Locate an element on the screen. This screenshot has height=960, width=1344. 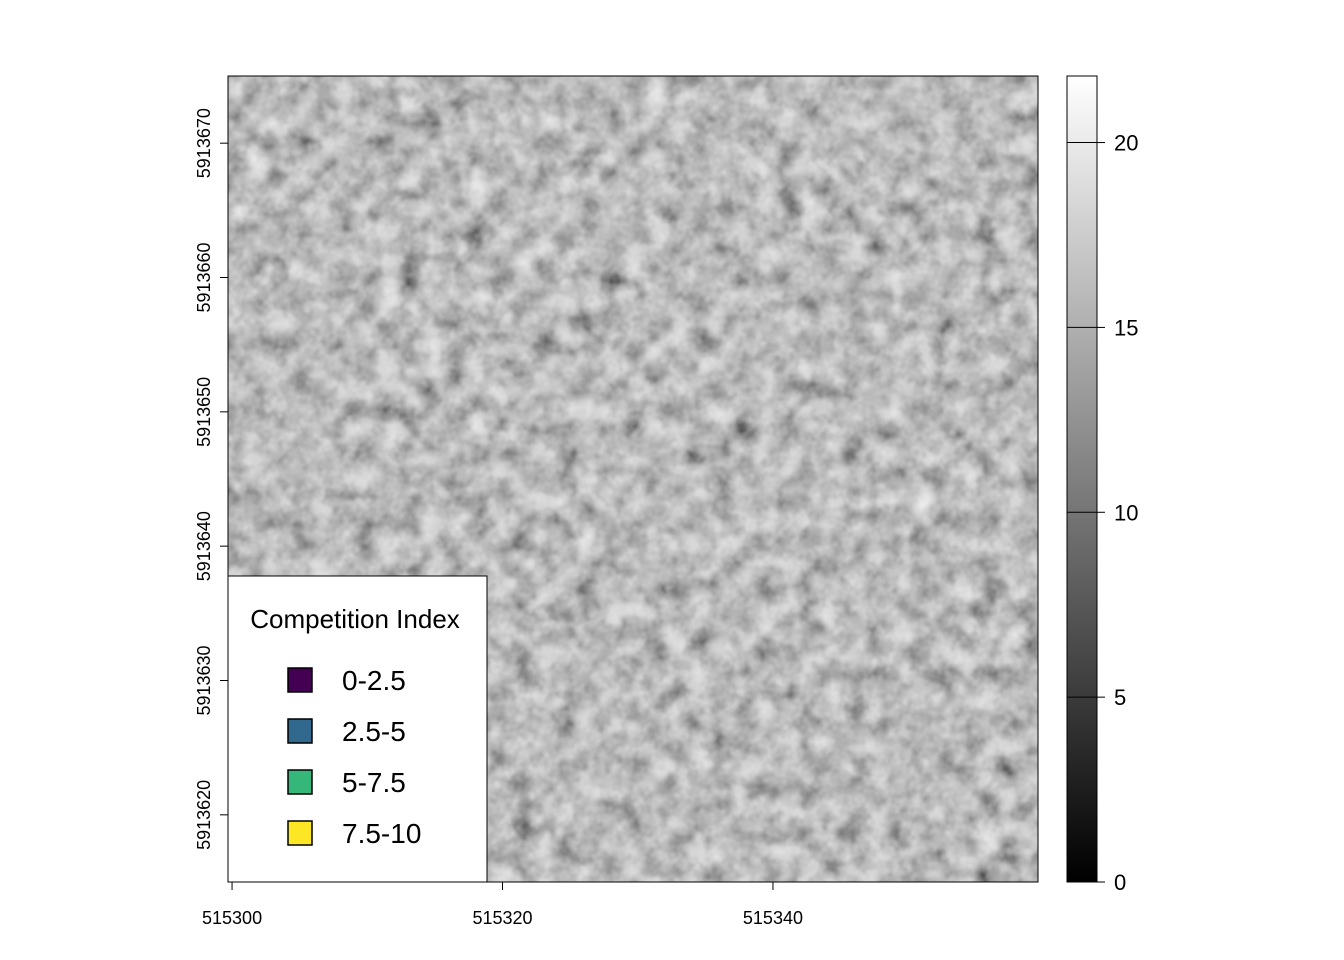
colorbar-tick-label: 5 is located at coordinates (1120, 697).